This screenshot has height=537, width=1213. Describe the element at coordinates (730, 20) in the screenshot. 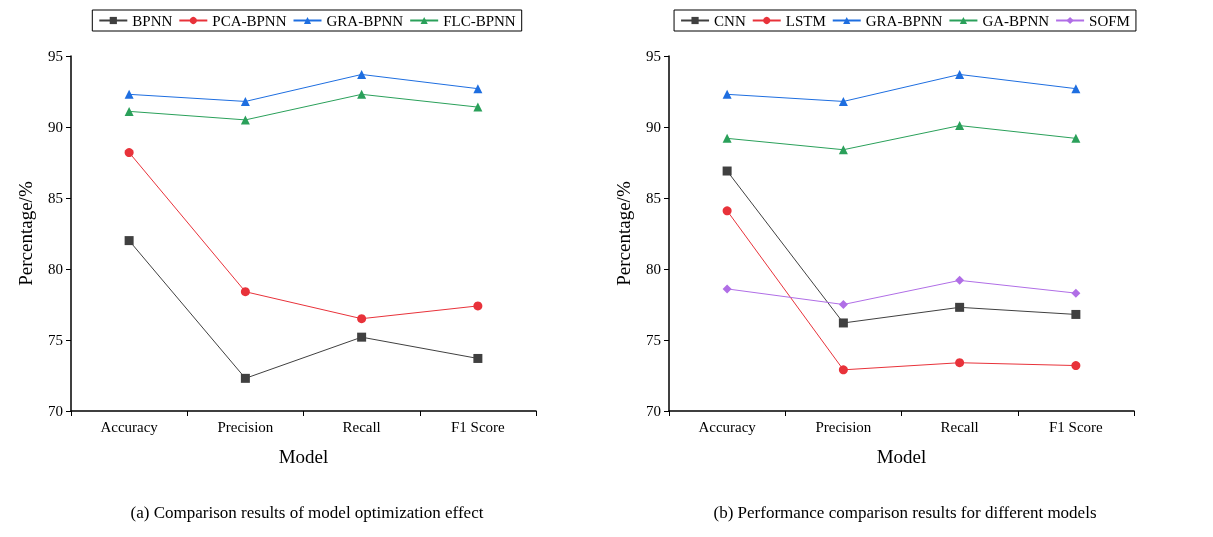

I see `legend-label: CNN` at that location.